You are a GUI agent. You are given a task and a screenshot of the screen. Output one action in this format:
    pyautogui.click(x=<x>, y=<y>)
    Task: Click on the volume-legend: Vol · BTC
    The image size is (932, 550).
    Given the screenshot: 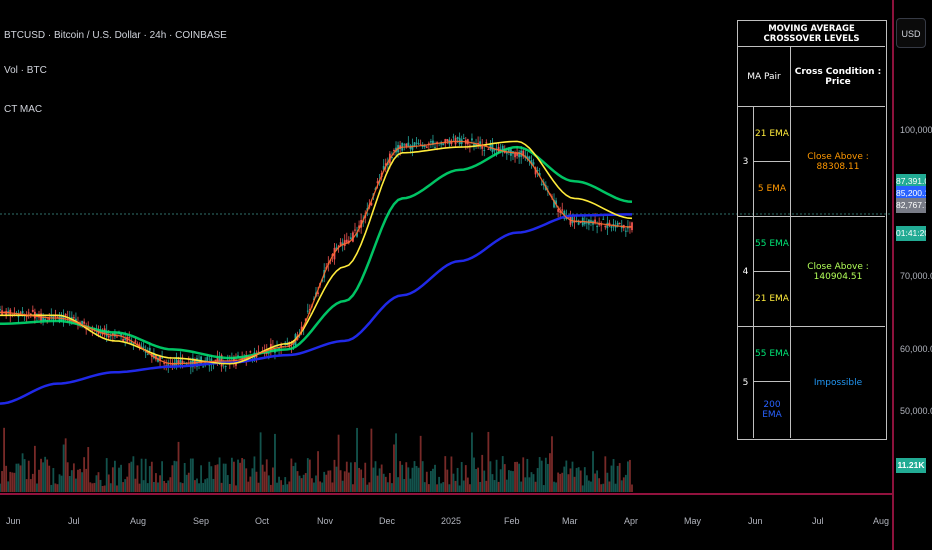 What is the action you would take?
    pyautogui.click(x=25, y=70)
    